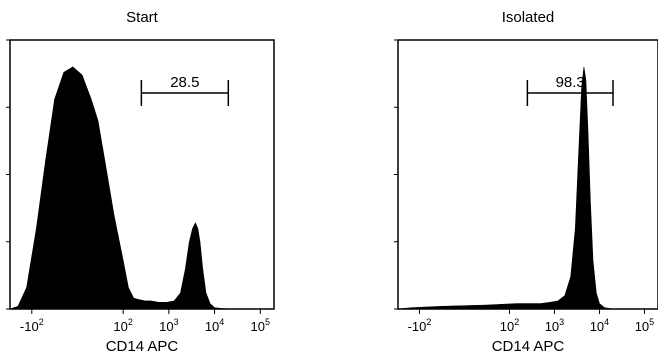 Image resolution: width=658 pixels, height=357 pixels. I want to click on gate-bracket: 28.5, so click(185, 90).